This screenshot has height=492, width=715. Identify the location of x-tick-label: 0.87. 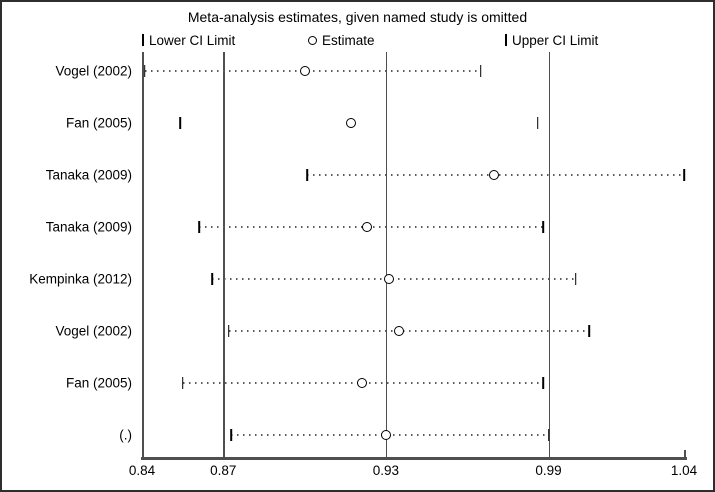
(223, 470).